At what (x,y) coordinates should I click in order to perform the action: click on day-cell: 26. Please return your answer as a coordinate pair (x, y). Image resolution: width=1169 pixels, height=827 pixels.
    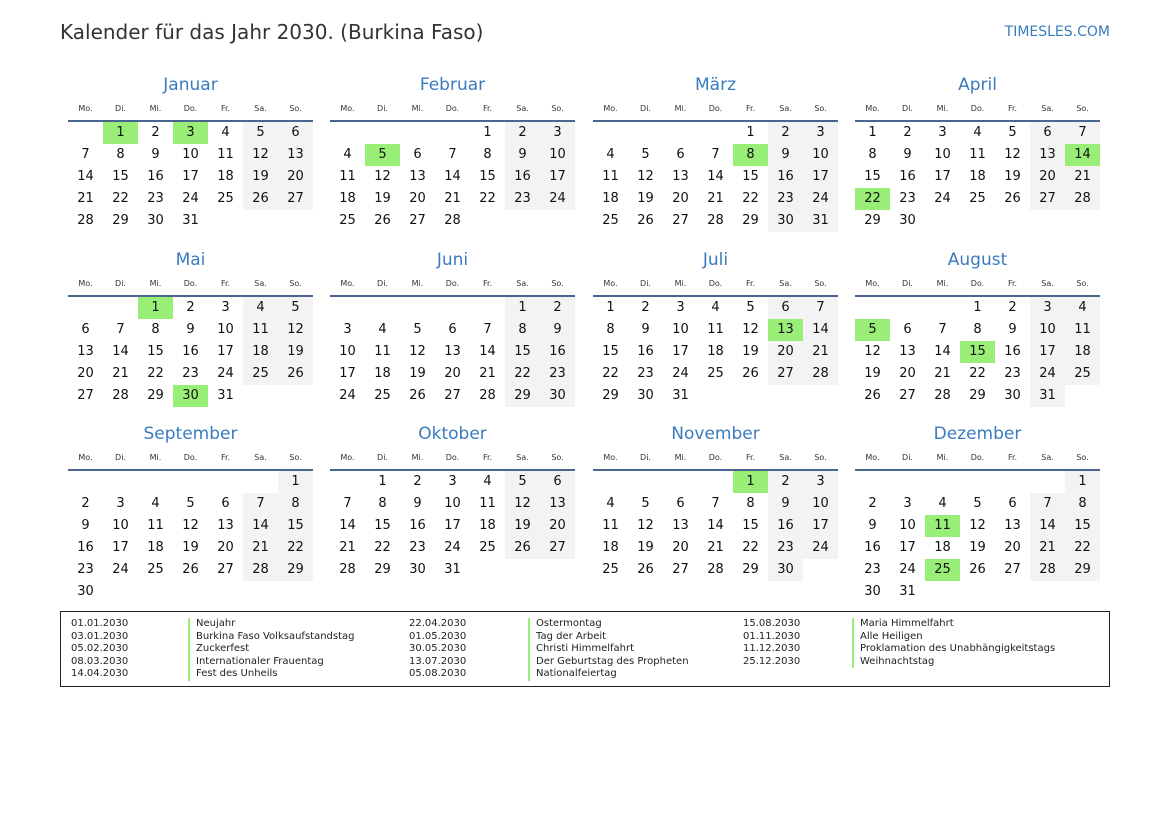
    Looking at the image, I should click on (750, 373).